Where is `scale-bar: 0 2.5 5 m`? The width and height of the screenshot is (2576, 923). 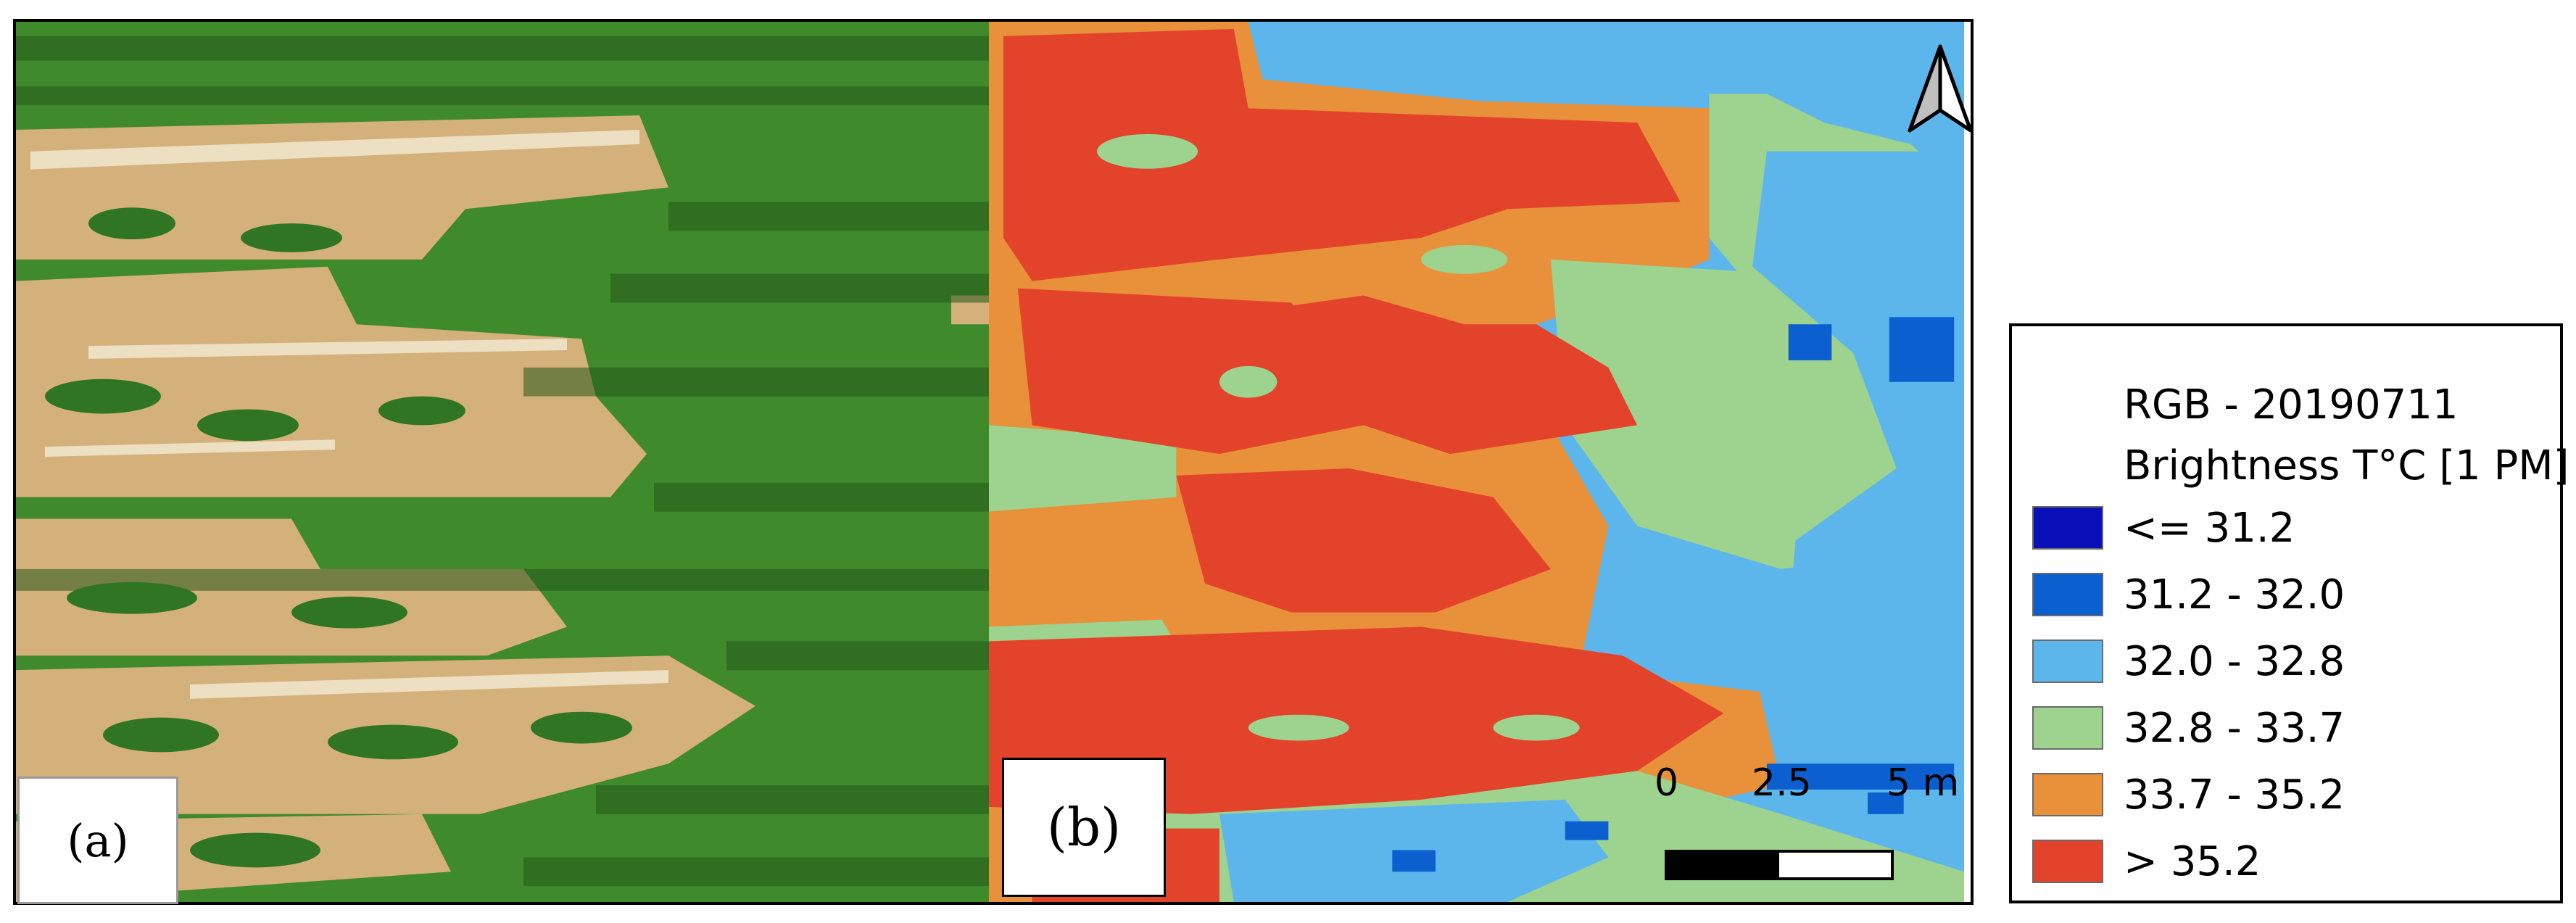
scale-bar: 0 2.5 5 m is located at coordinates (1799, 820).